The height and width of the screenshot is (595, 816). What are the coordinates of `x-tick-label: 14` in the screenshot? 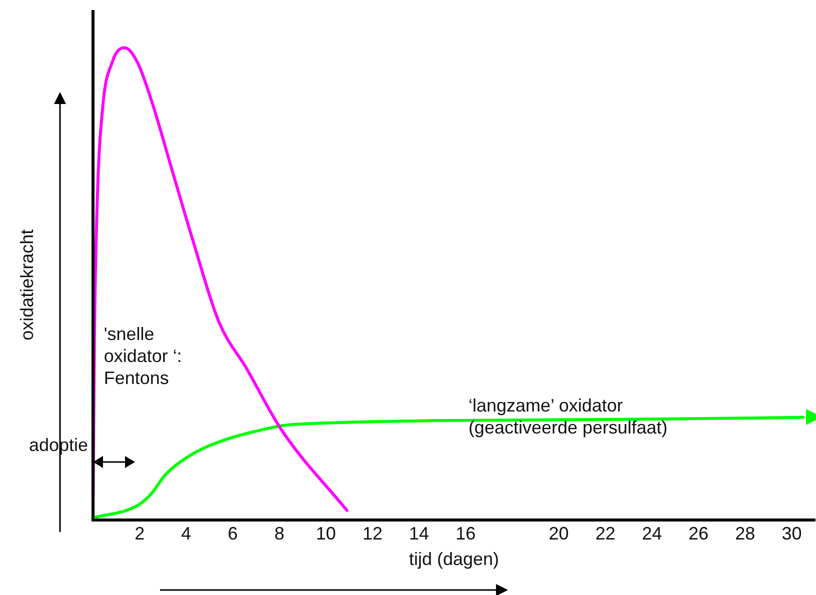 It's located at (419, 534).